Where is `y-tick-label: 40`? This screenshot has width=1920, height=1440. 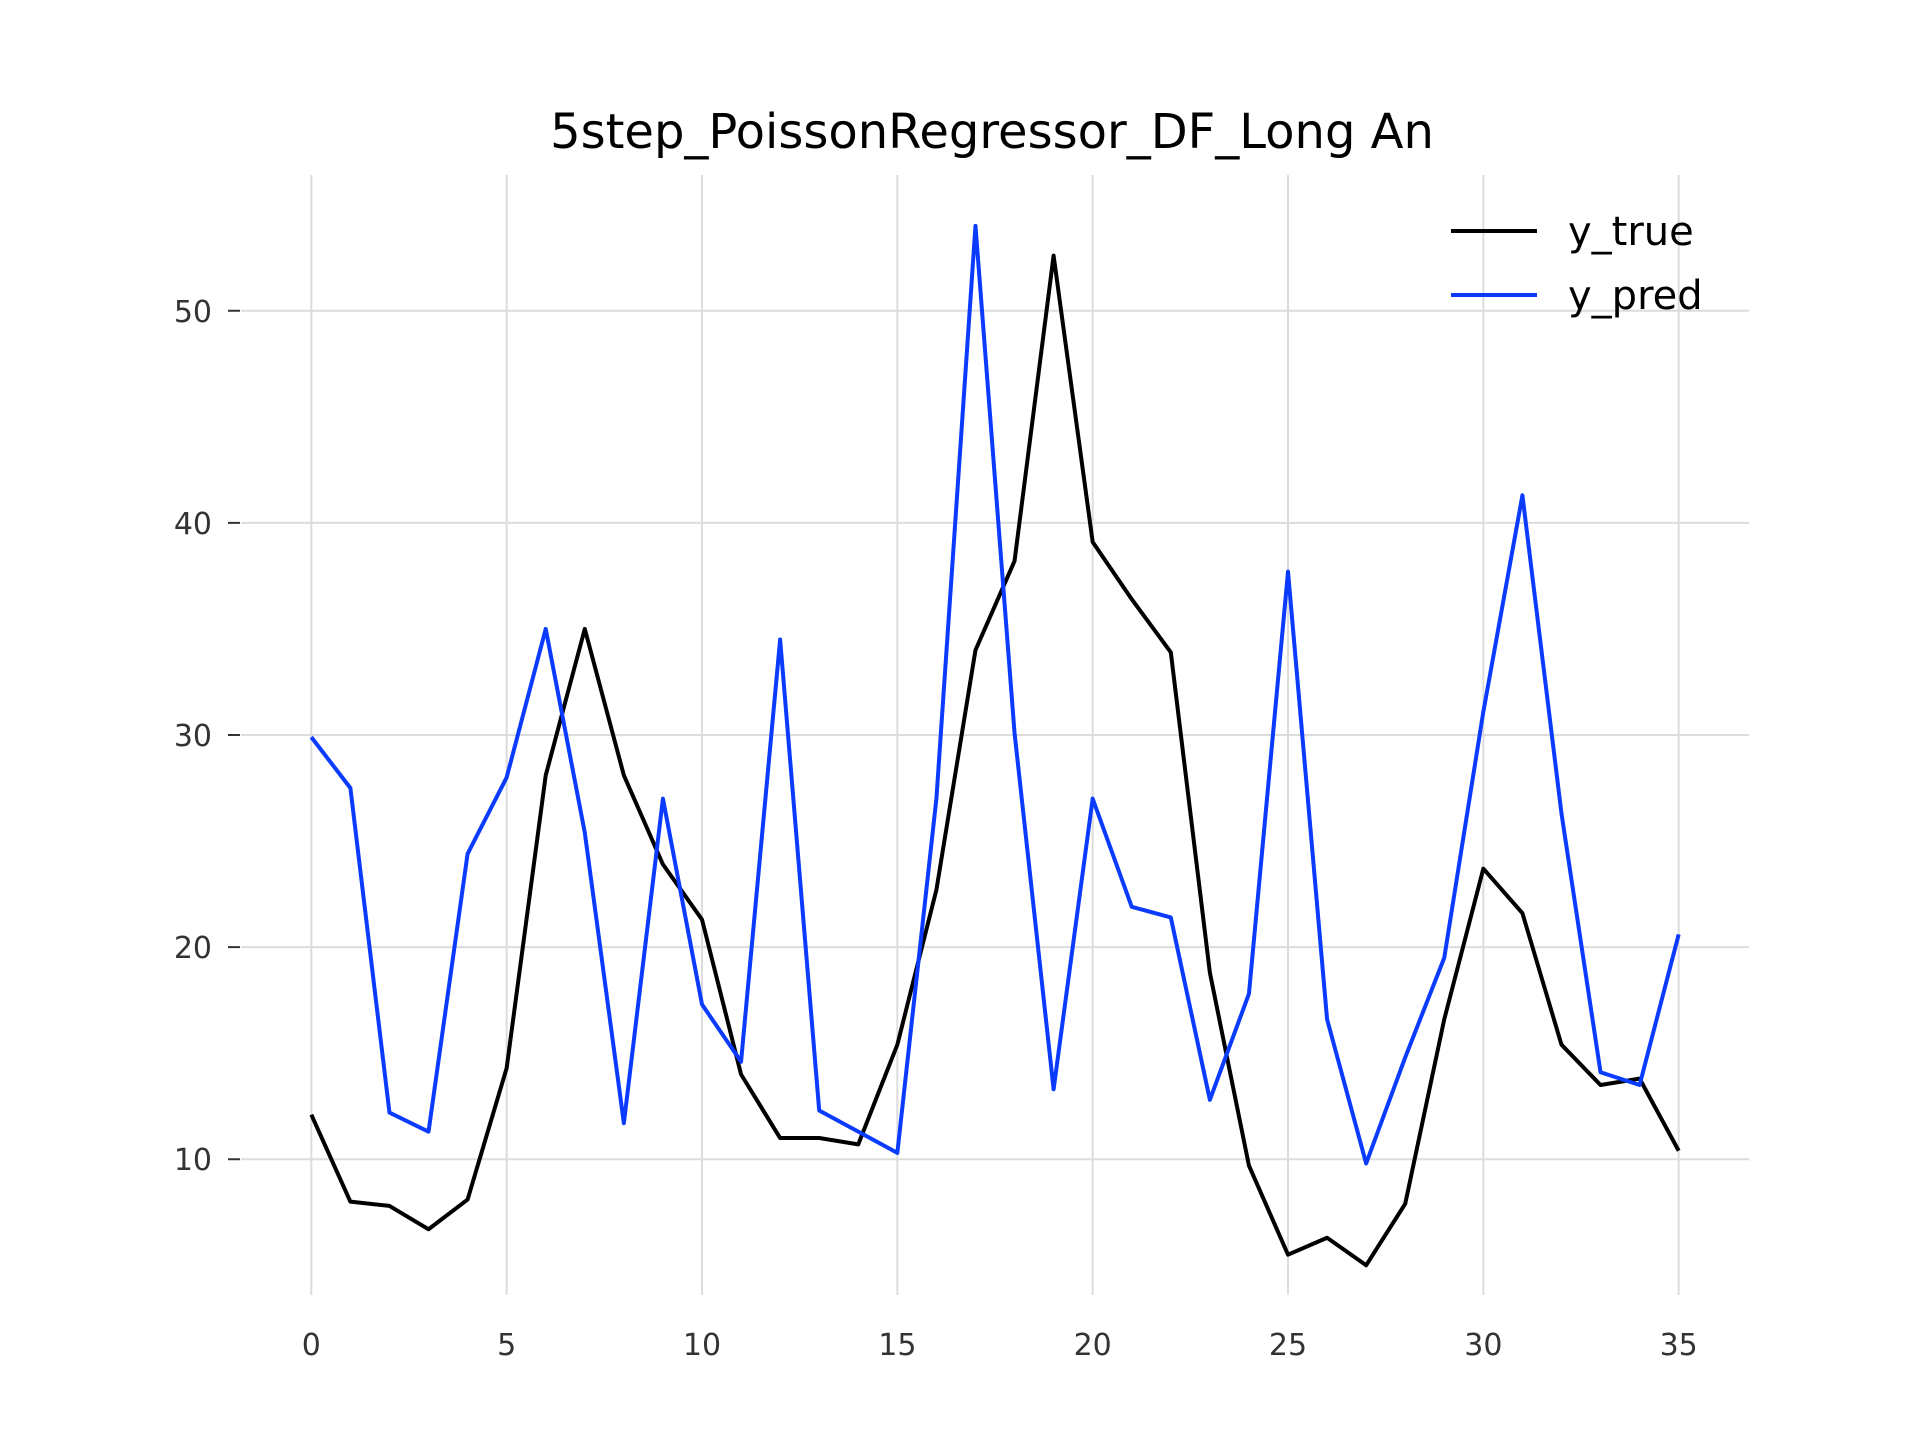
y-tick-label: 40 is located at coordinates (193, 524).